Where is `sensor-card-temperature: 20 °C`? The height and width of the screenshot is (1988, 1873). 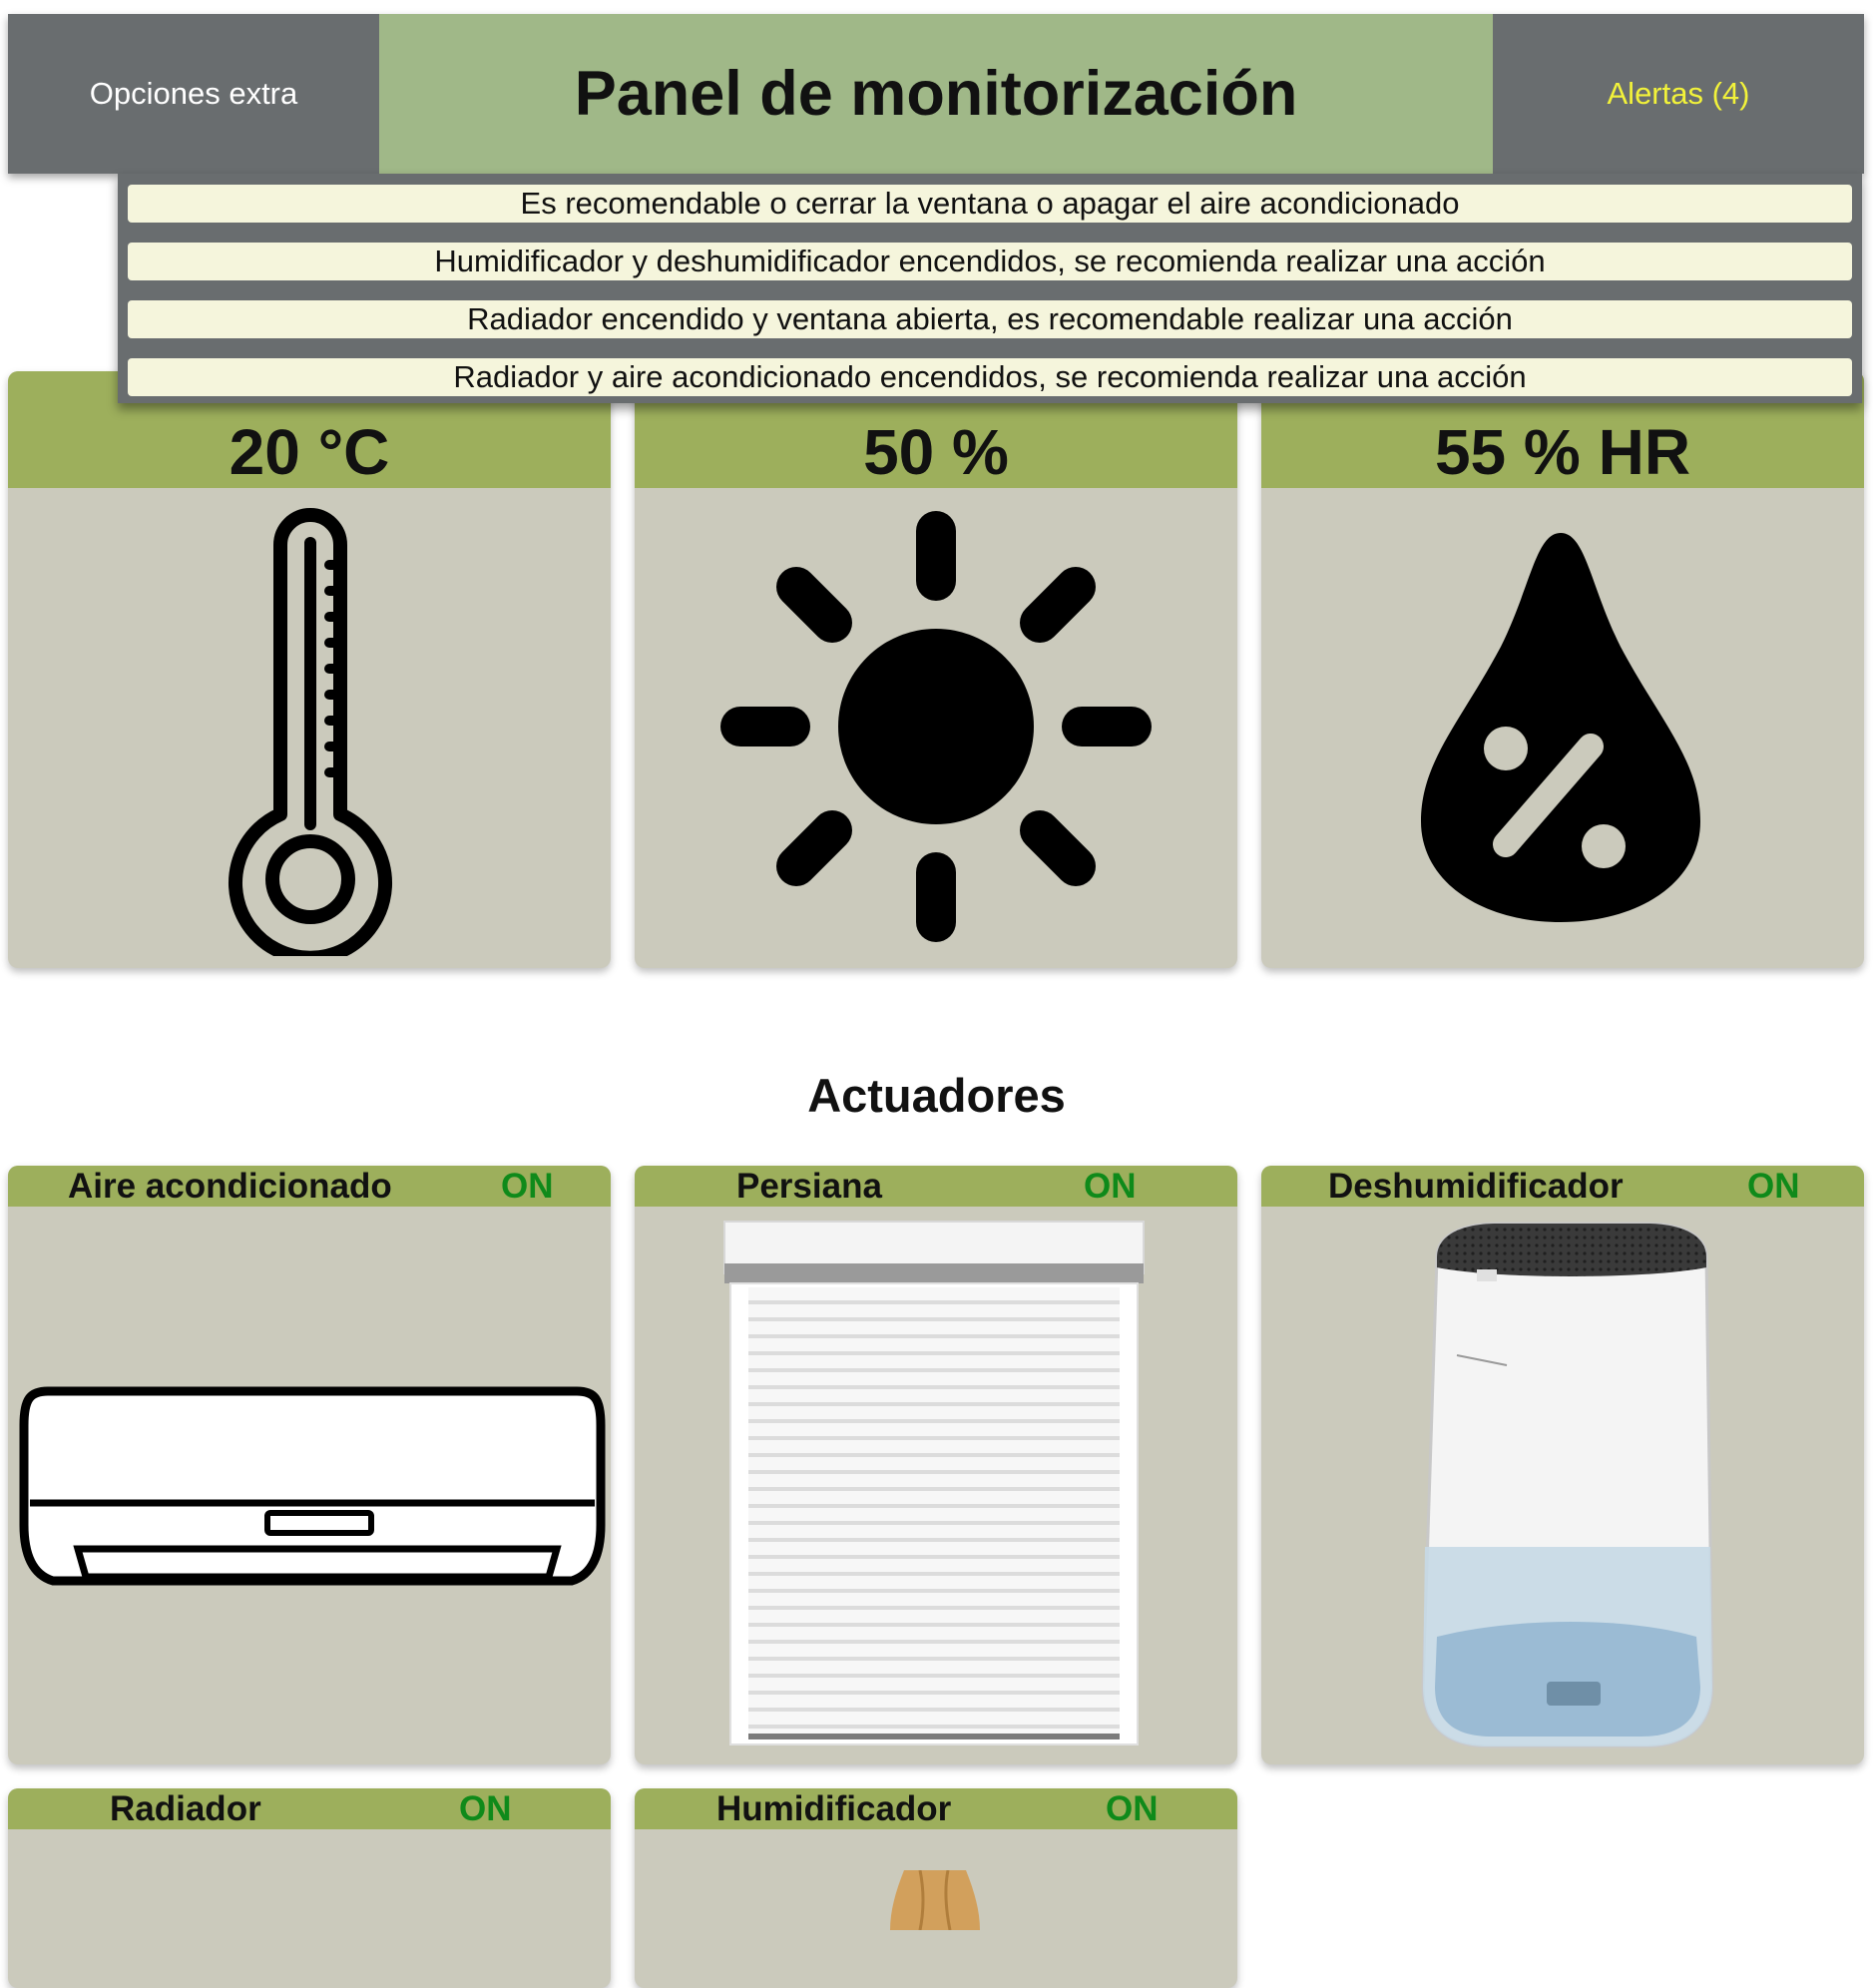 sensor-card-temperature: 20 °C is located at coordinates (309, 669).